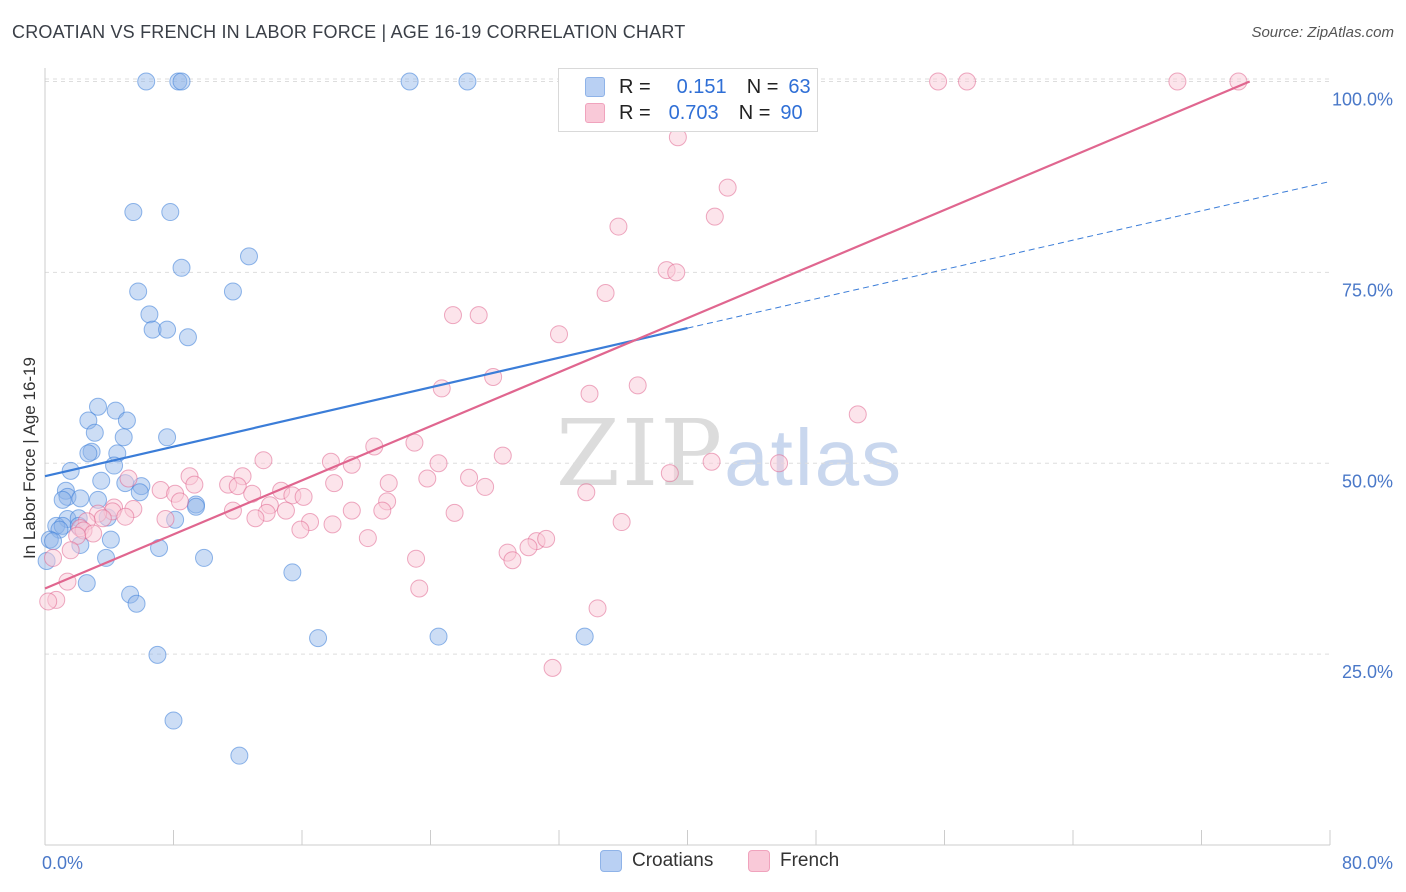  I want to click on french-legend-swatch, so click(759, 861).